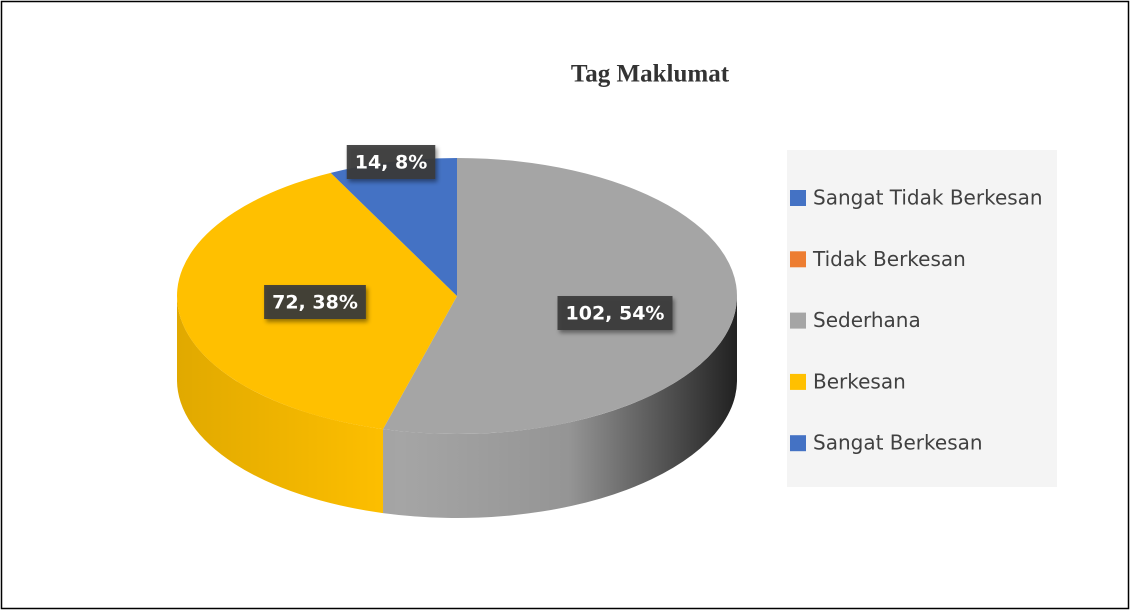 This screenshot has height=610, width=1130. I want to click on data-label: 102, 54%, so click(615, 313).